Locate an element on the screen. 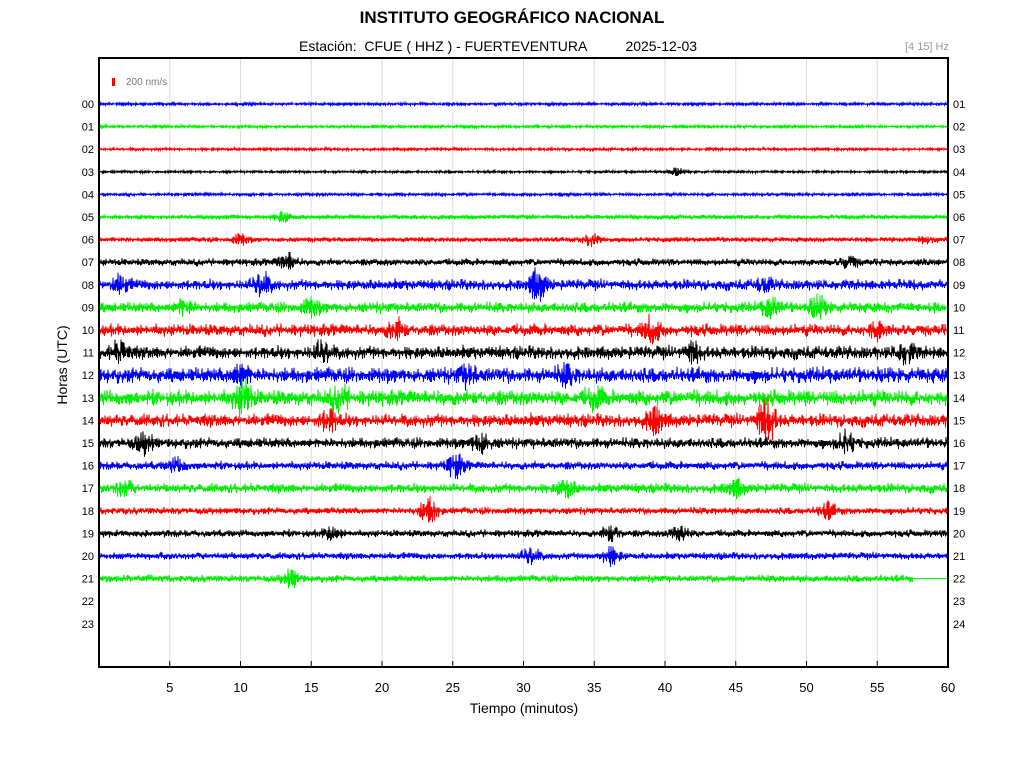  y-tick-label-left: 21 is located at coordinates (88, 580).